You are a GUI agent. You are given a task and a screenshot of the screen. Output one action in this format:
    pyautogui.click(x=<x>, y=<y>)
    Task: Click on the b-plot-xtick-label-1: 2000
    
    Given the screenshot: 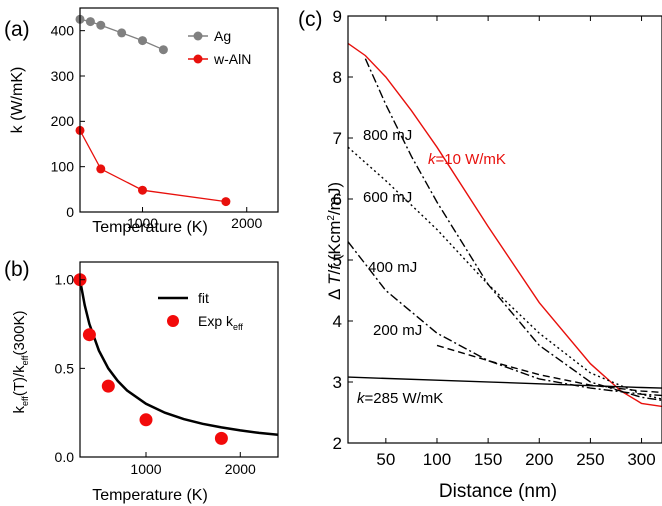 What is the action you would take?
    pyautogui.click(x=240, y=469)
    